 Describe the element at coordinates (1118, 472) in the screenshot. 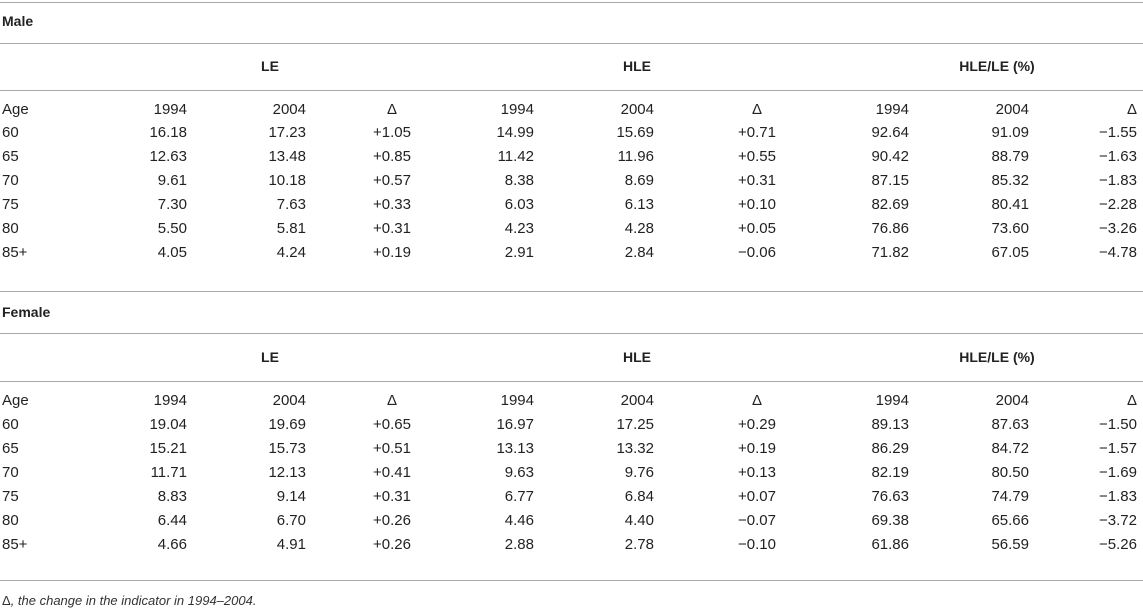

I see `table-cell: −1.69` at that location.